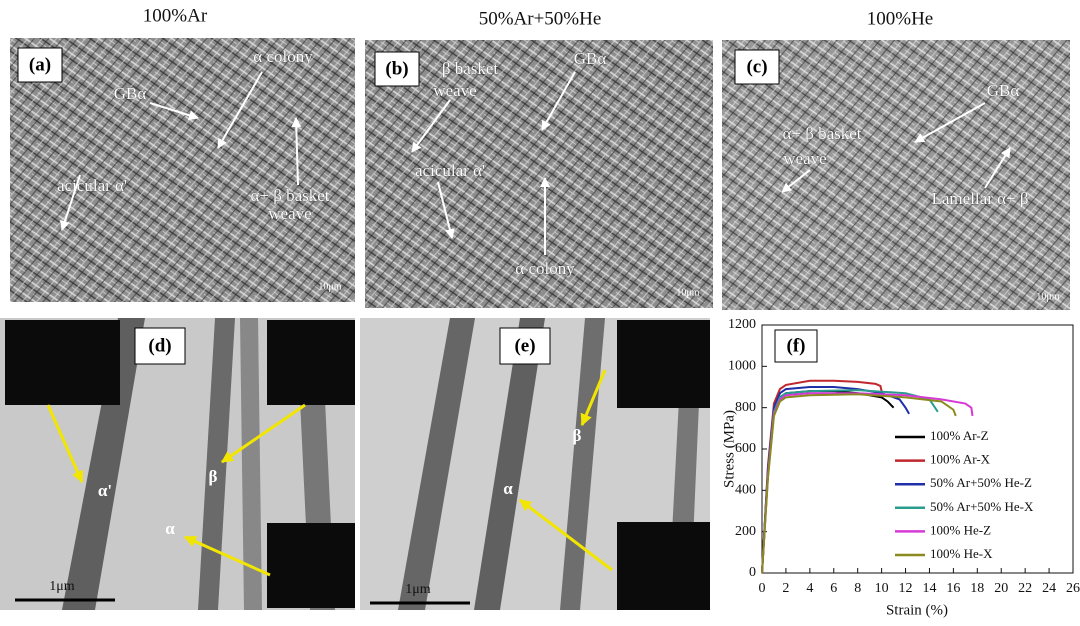 The image size is (1080, 626). Describe the element at coordinates (859, 483) in the screenshot. I see `series-line` at that location.